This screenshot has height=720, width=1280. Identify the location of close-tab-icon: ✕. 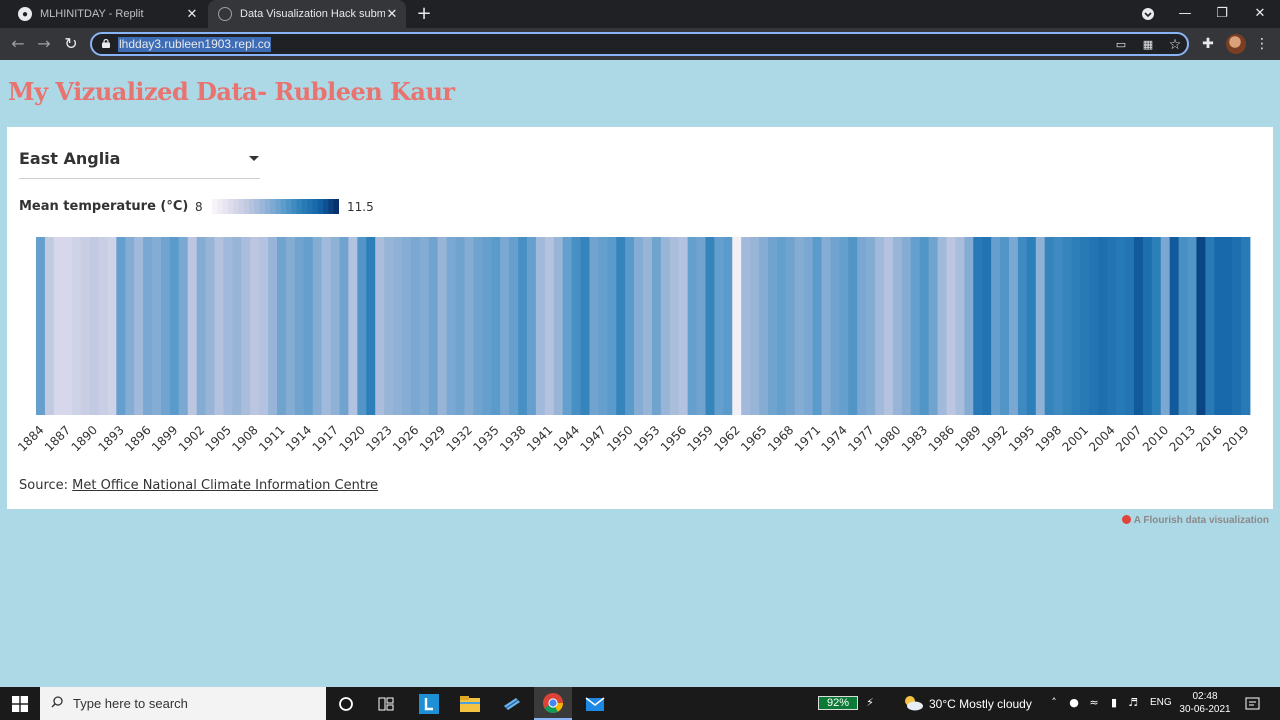
(392, 13).